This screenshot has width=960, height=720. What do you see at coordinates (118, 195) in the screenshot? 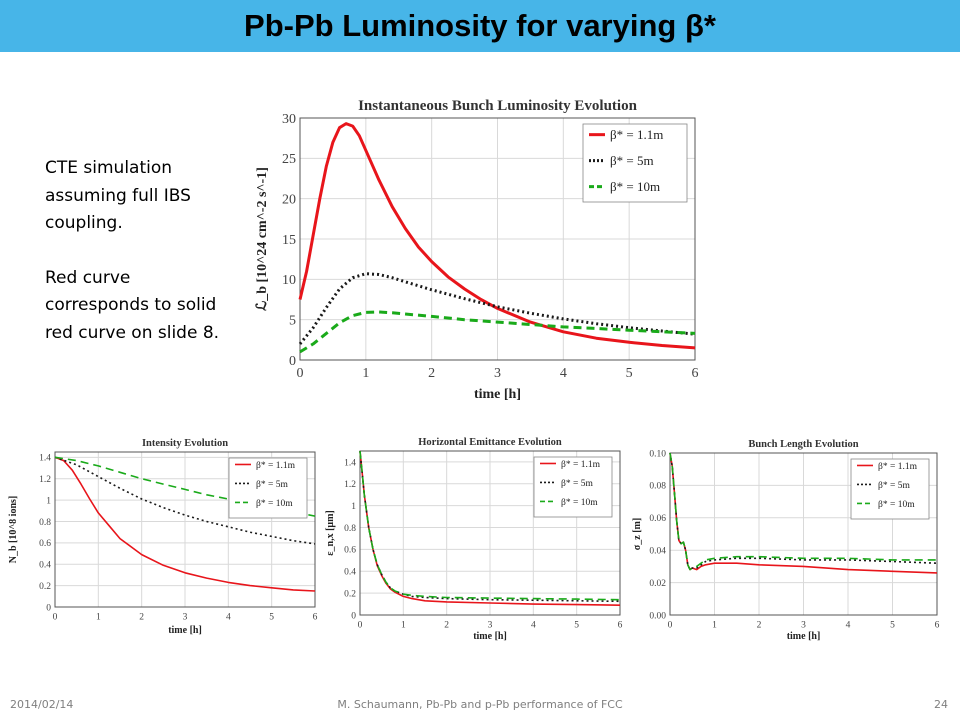
I see `note-line: assuming full IBS` at bounding box center [118, 195].